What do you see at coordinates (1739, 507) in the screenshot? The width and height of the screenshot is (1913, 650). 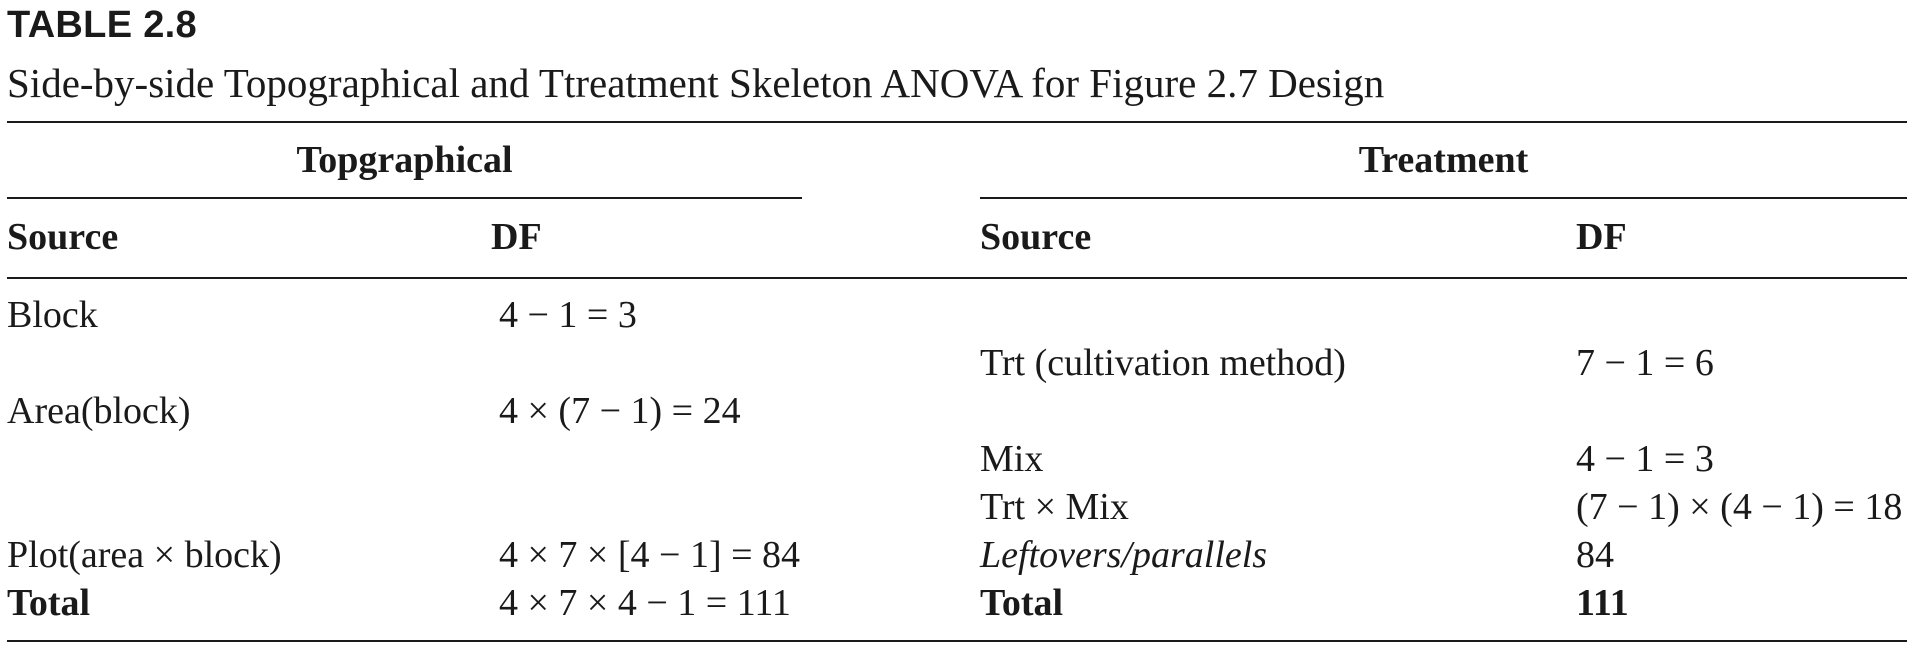 I see `treatment-row-trtxmix-df: (7 − 1) × (4 − 1) = 18` at bounding box center [1739, 507].